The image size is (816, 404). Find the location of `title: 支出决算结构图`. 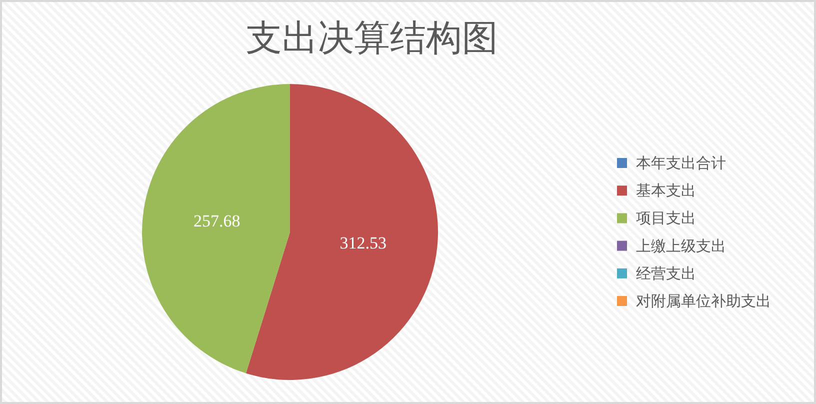

title: 支出决算结构图 is located at coordinates (372, 38).